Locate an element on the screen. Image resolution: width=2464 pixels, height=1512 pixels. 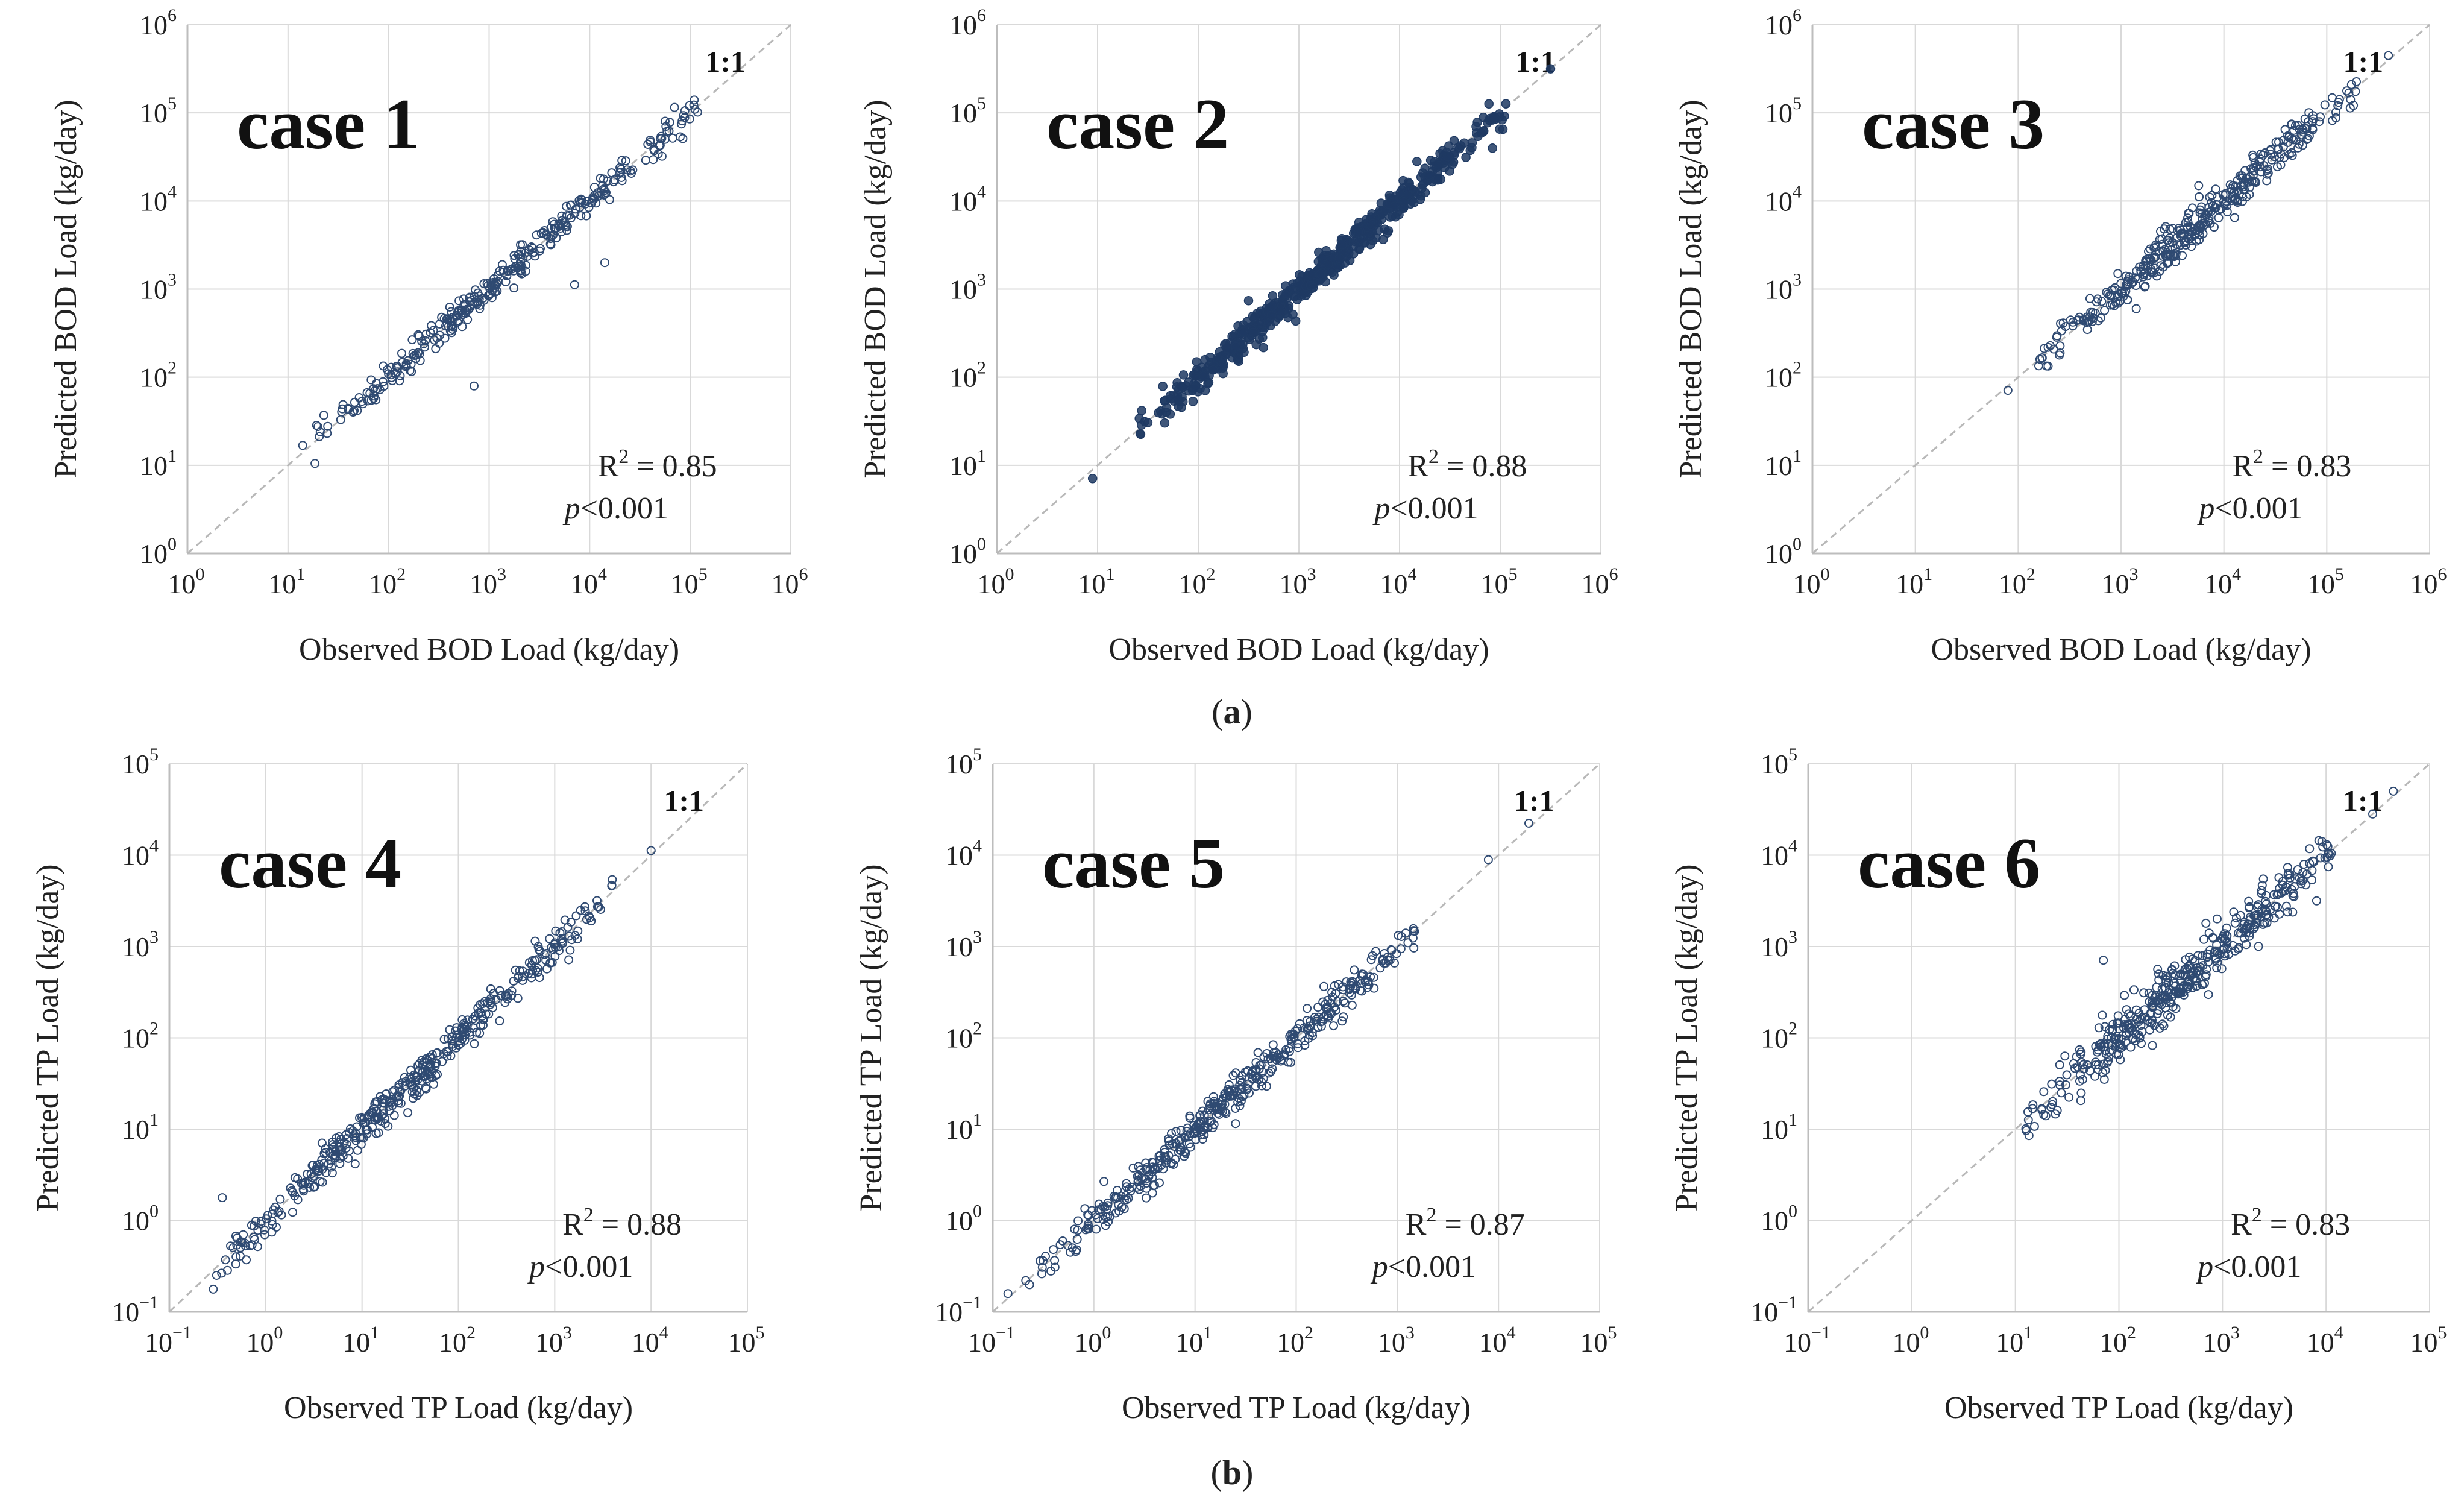
y-tick-label: 10² is located at coordinates (968, 376).